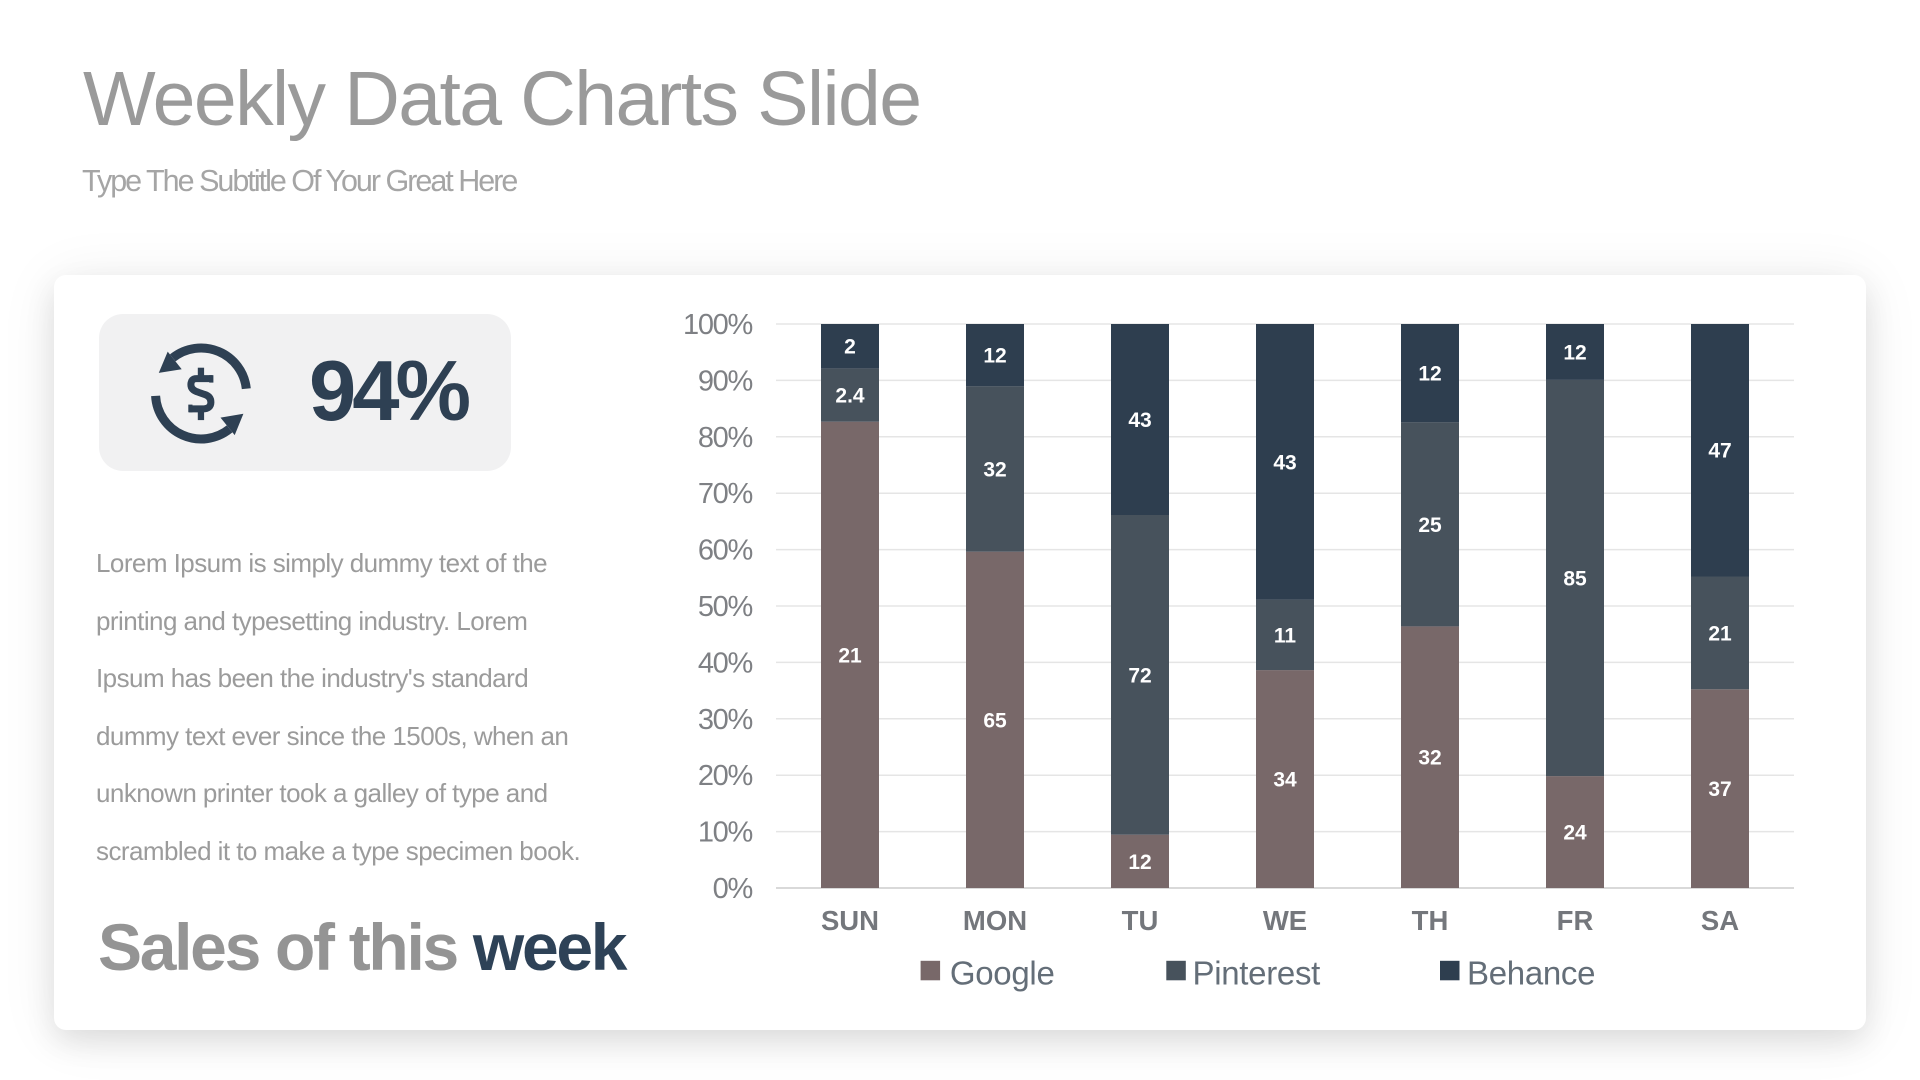 This screenshot has height=1080, width=1920. I want to click on svg-text: 10%, so click(725, 833).